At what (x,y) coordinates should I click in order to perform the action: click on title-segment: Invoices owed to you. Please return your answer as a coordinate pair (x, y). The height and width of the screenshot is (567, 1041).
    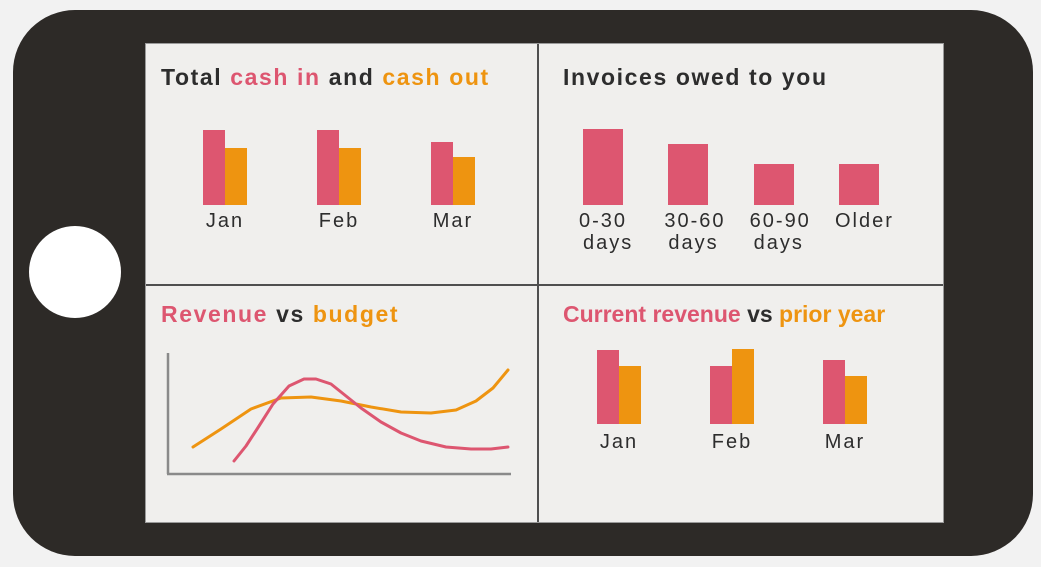
    Looking at the image, I should click on (695, 77).